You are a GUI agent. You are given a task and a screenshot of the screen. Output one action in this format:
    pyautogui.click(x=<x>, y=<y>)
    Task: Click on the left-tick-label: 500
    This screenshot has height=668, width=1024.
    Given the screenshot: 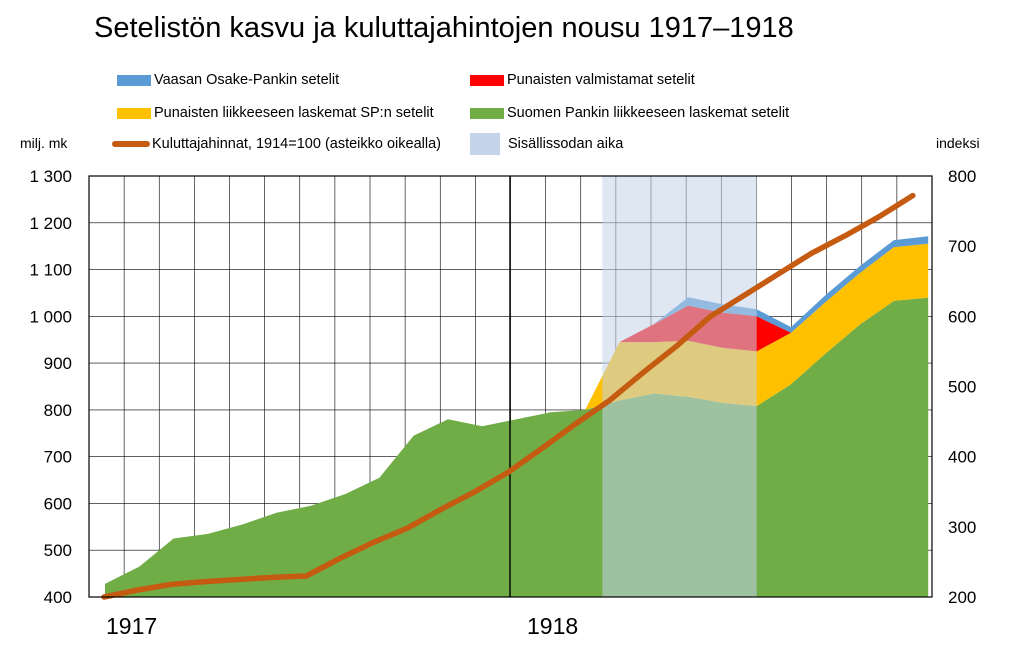 What is the action you would take?
    pyautogui.click(x=58, y=550)
    